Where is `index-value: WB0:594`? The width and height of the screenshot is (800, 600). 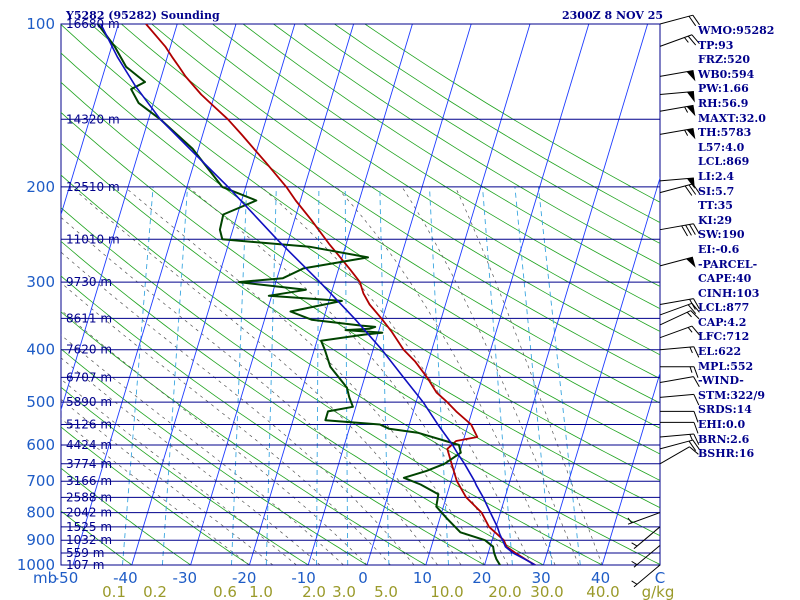
index-value: WB0:594 is located at coordinates (726, 74).